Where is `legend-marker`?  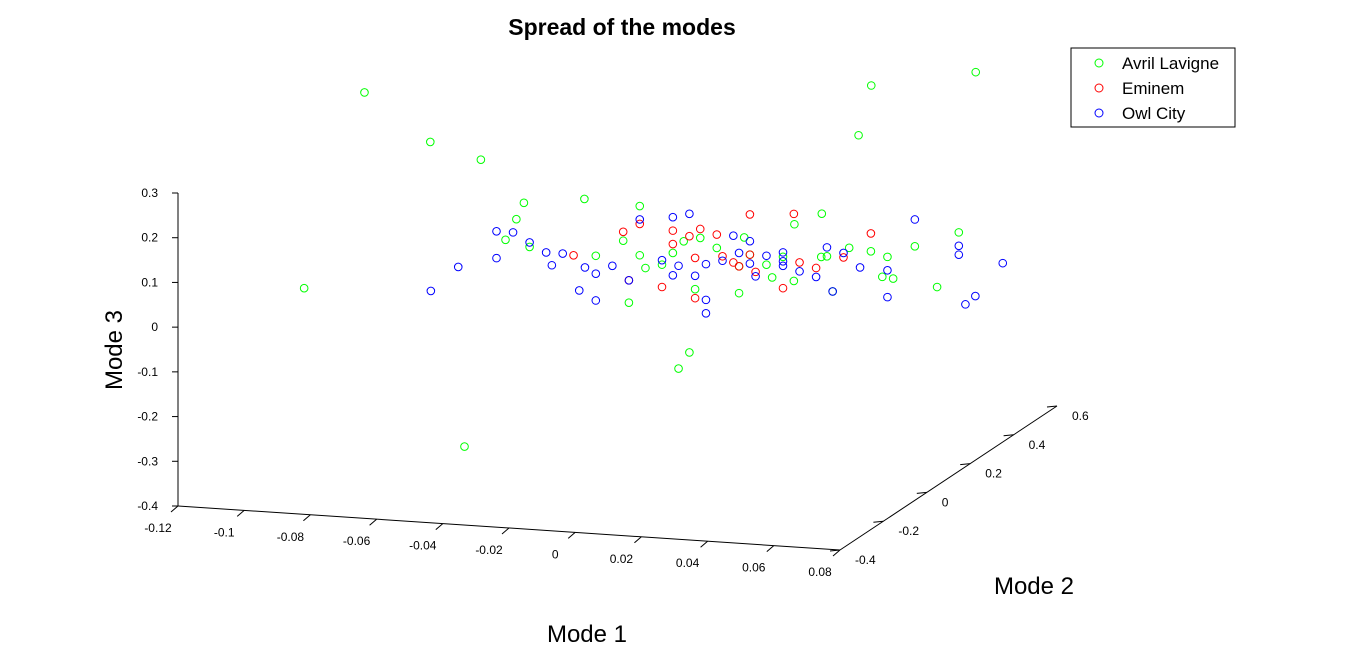 legend-marker is located at coordinates (1099, 113).